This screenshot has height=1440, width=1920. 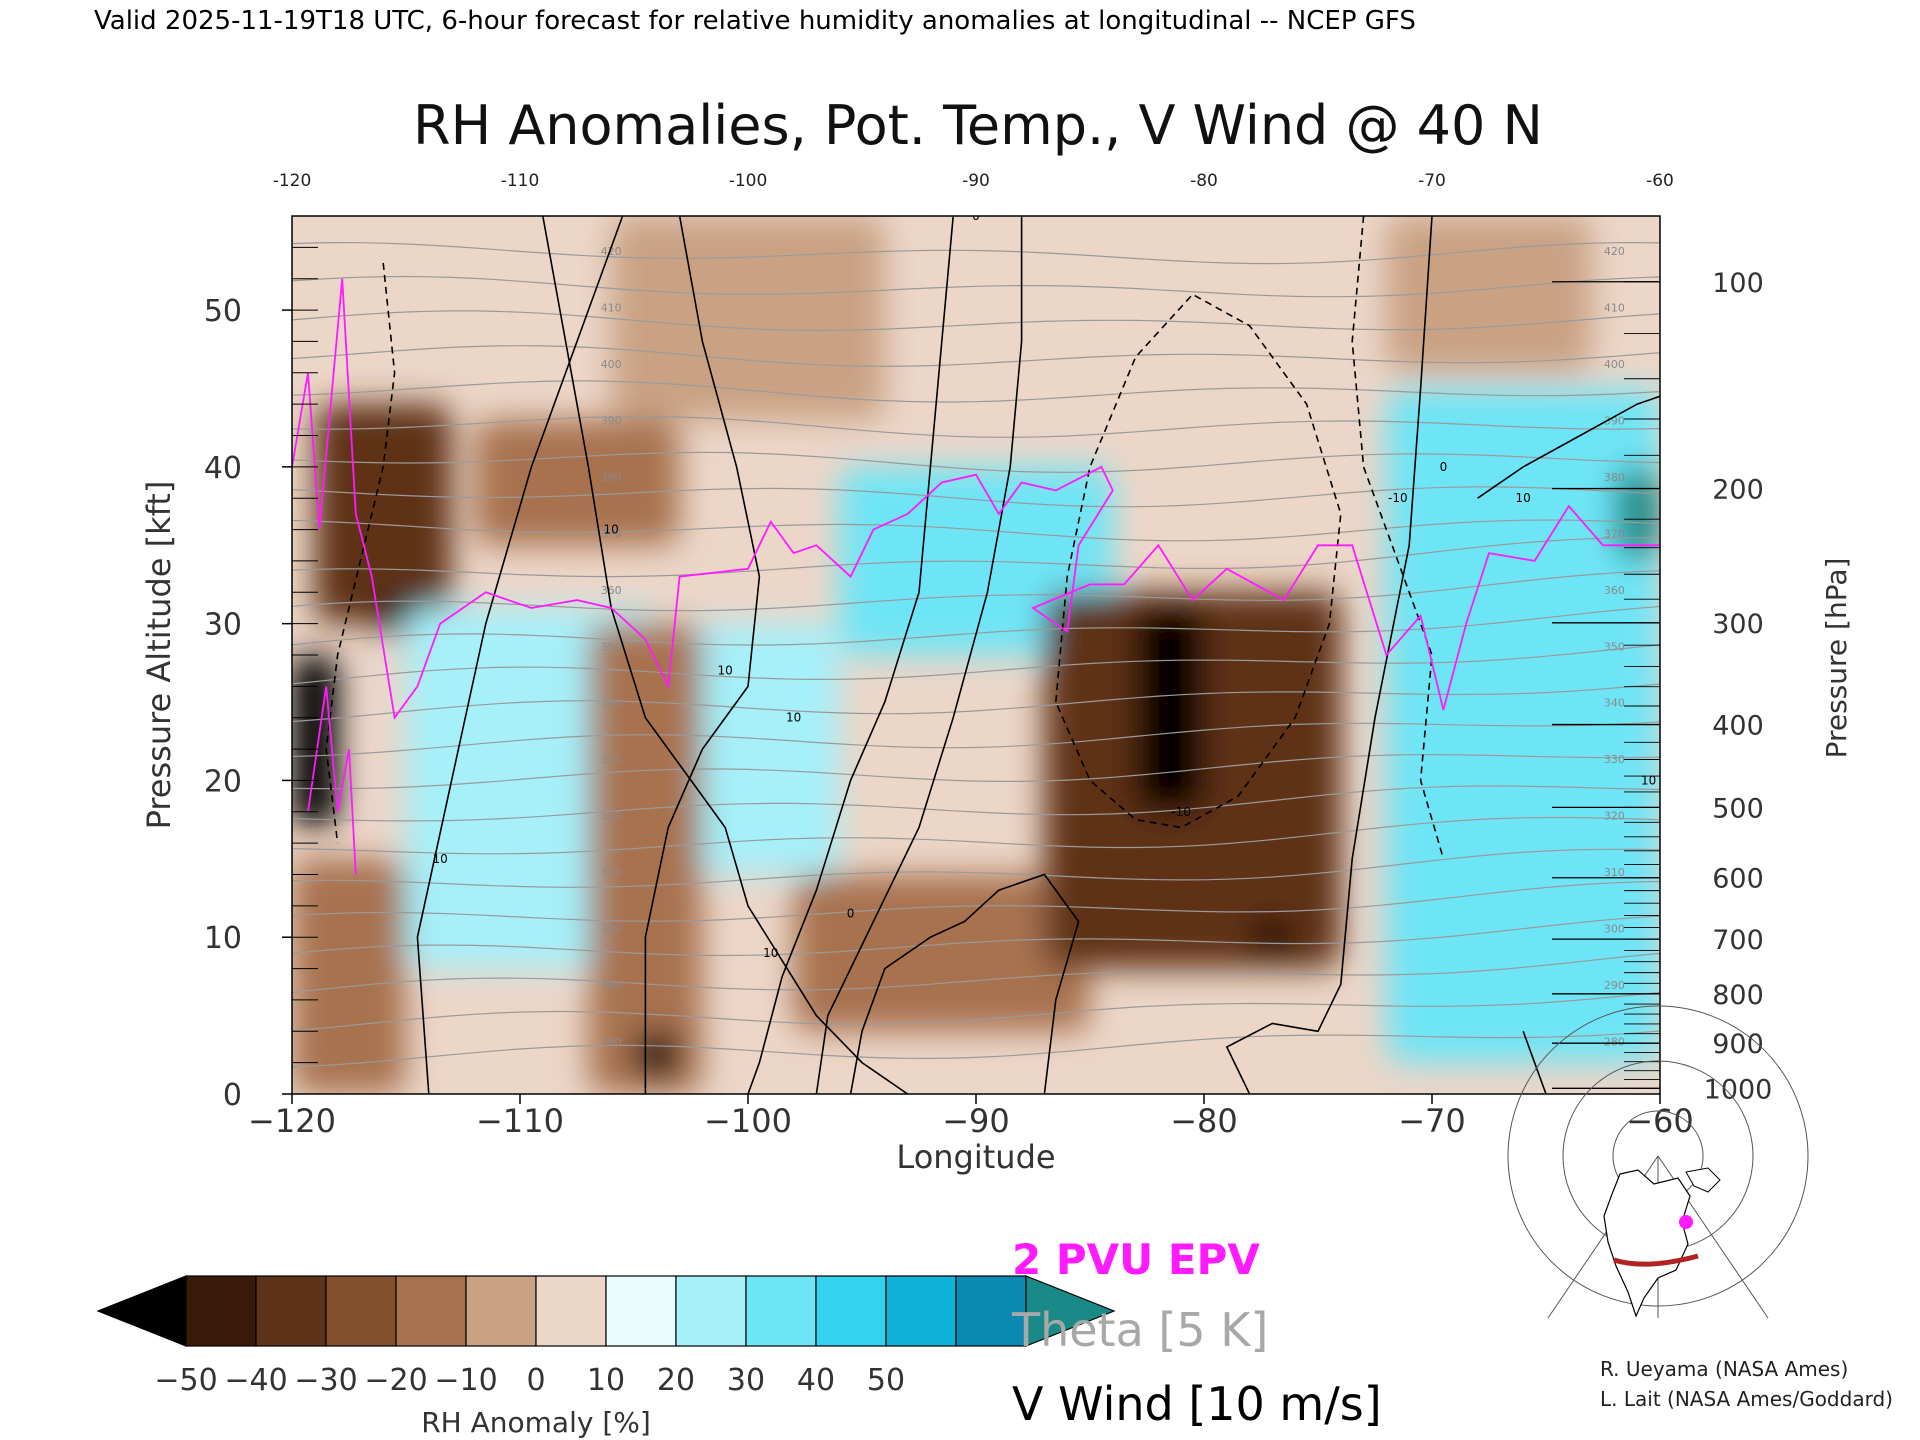 I want to click on map-continent-outline, so click(x=1647, y=1243).